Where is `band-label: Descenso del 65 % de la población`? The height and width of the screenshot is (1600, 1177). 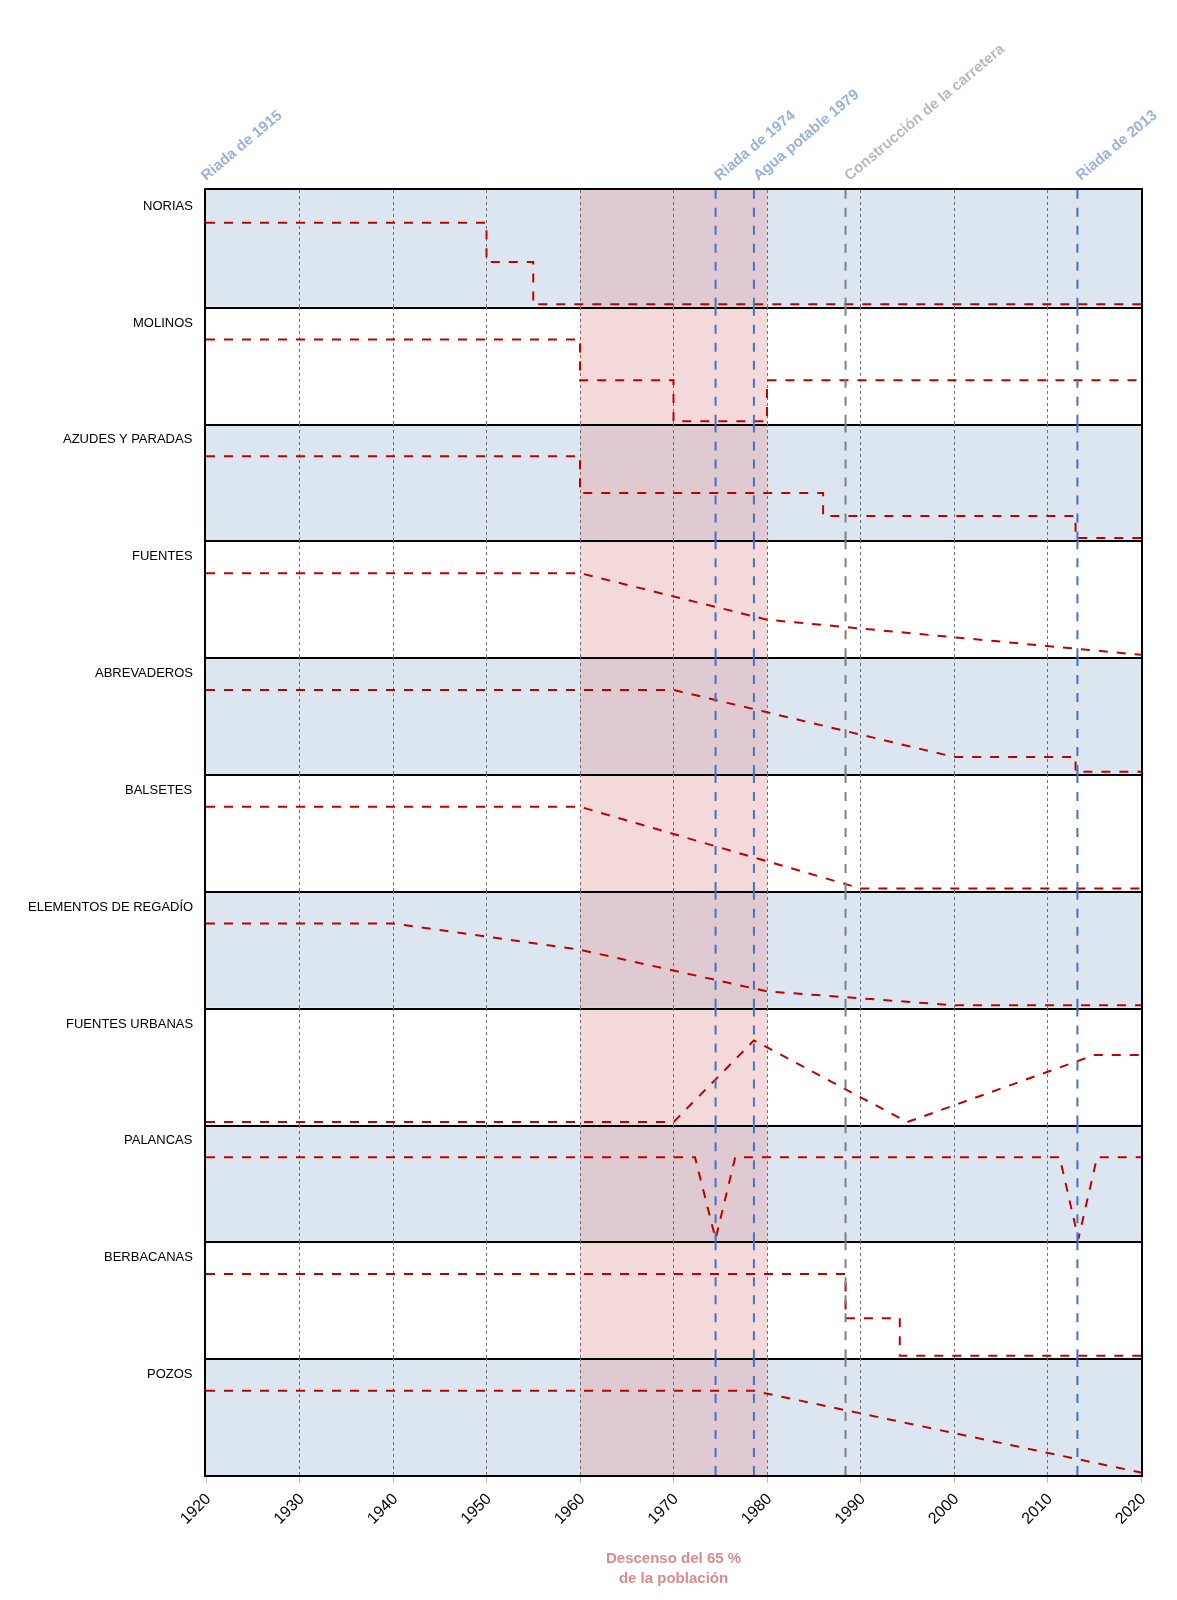
band-label: Descenso del 65 % de la población is located at coordinates (674, 1567).